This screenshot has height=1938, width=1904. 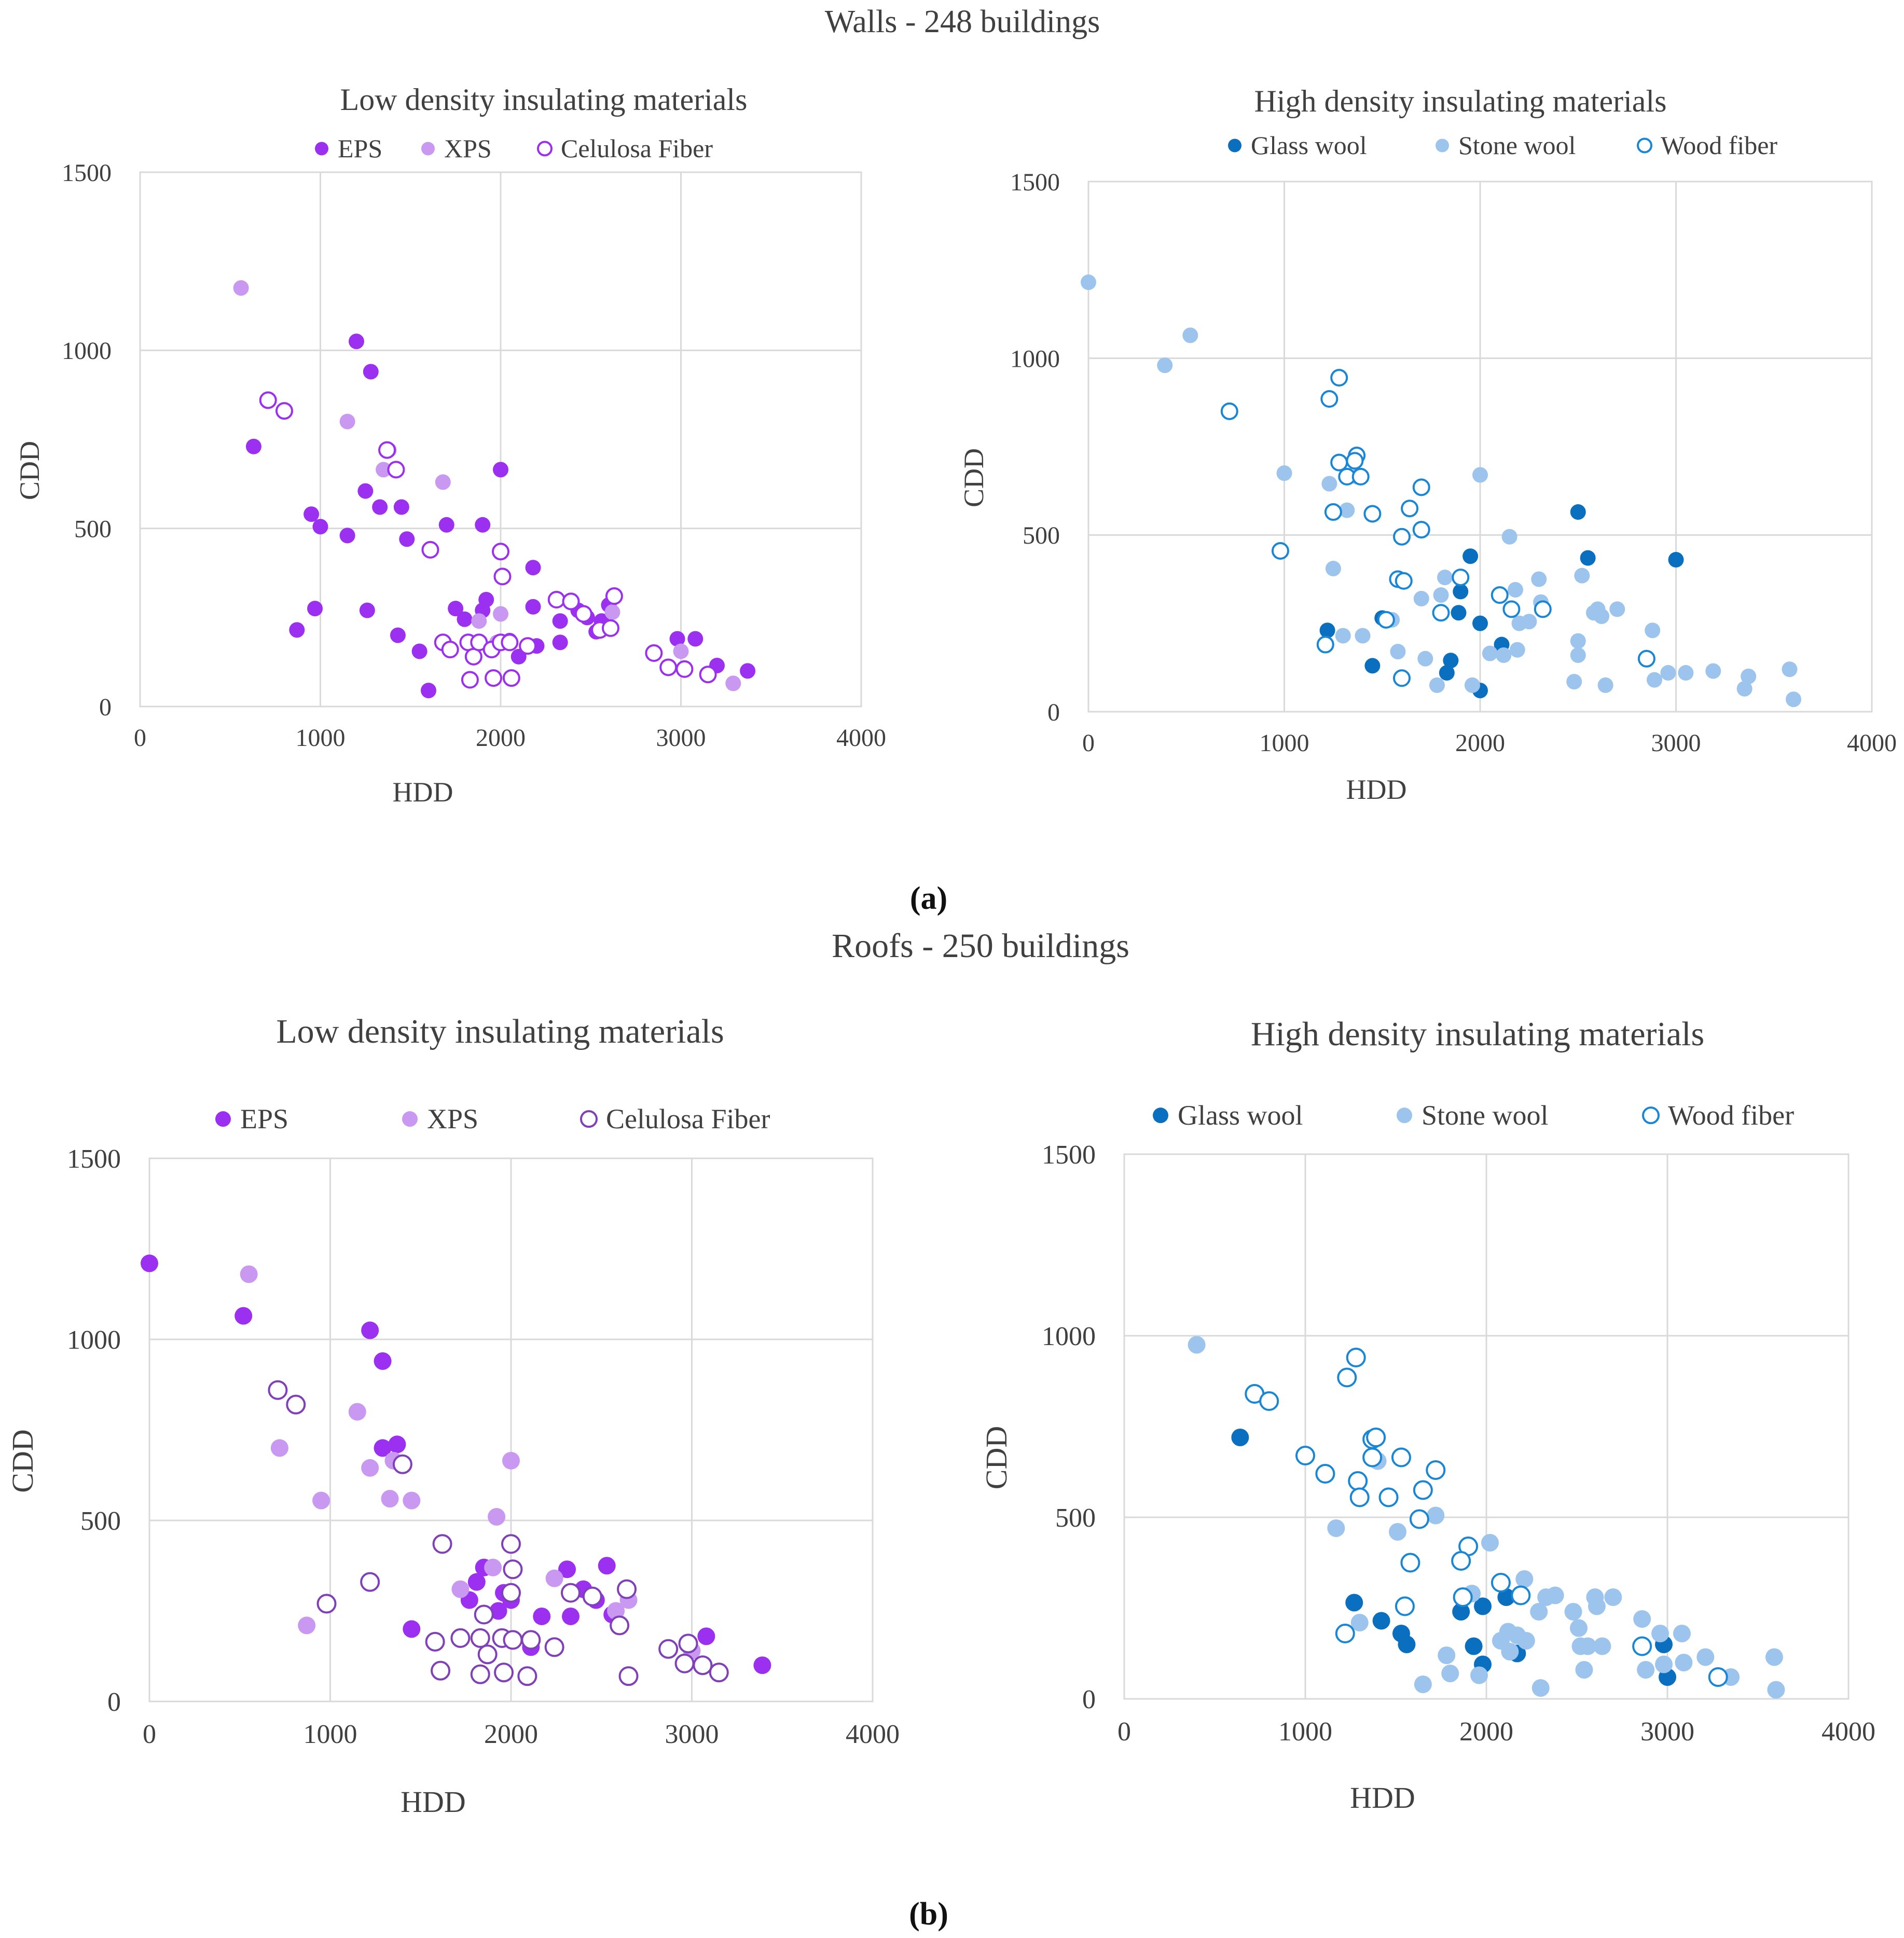 What do you see at coordinates (360, 148) in the screenshot?
I see `legend-label: EPS` at bounding box center [360, 148].